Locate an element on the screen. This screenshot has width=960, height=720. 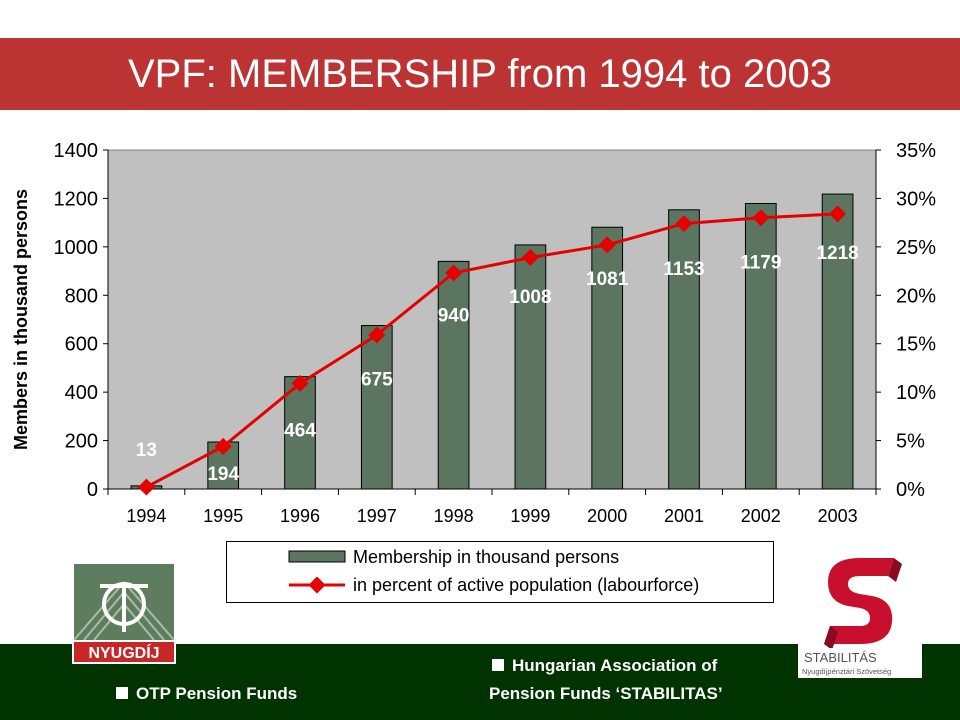
legend-bar-label: Membership in thousand persons is located at coordinates (486, 557).